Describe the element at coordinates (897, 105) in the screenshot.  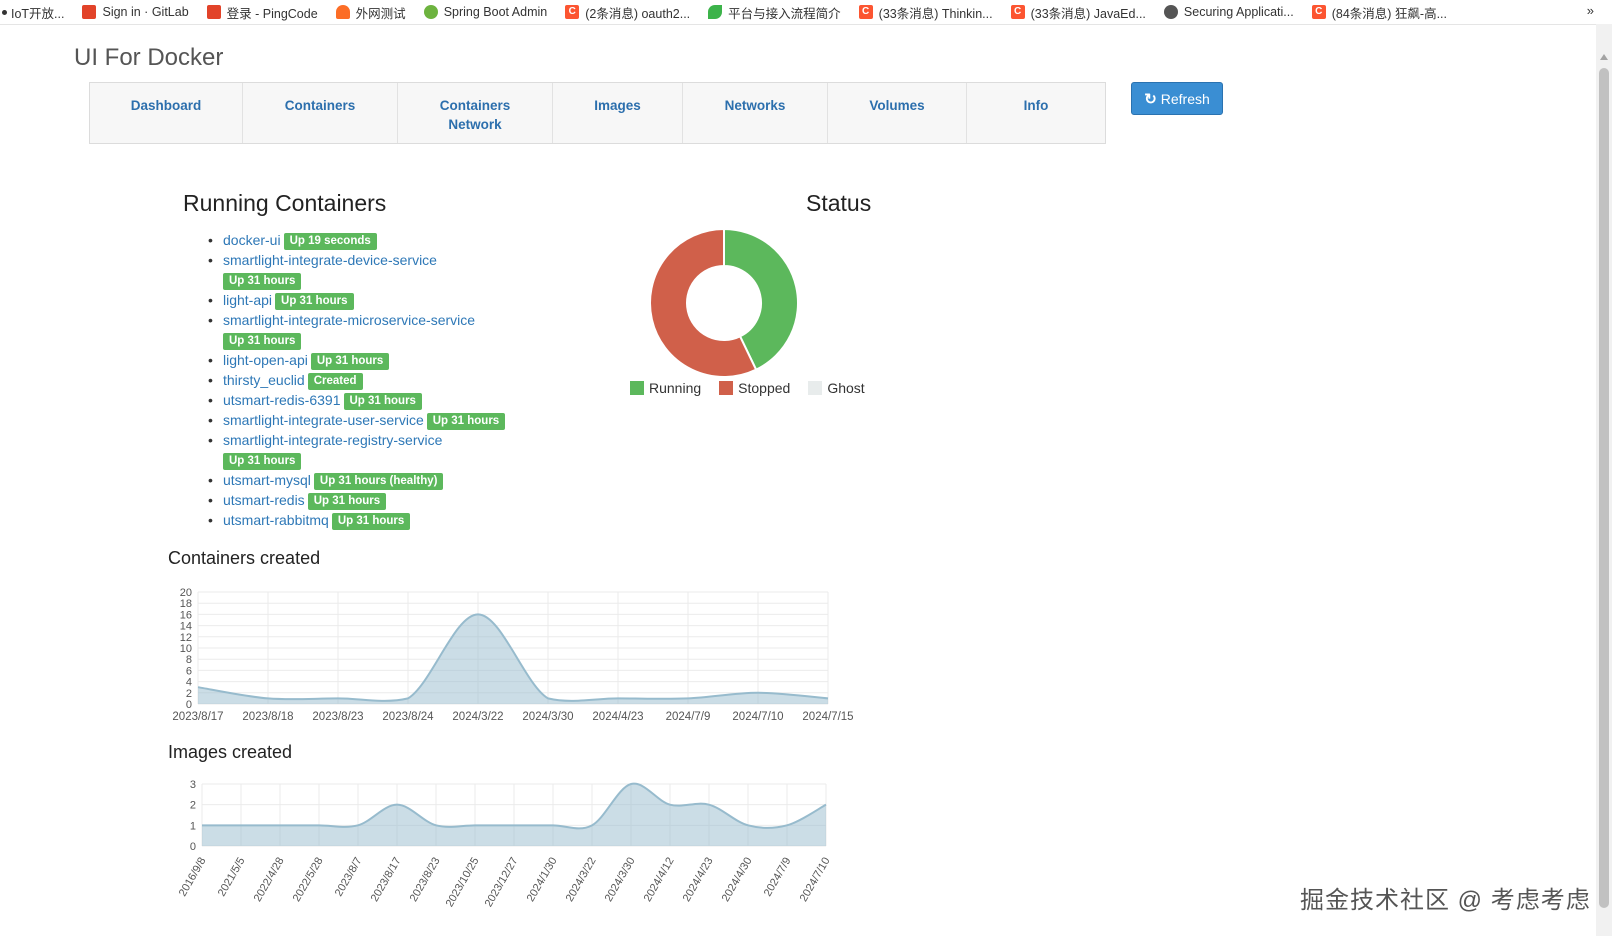
I see `tab-label: Volumes` at that location.